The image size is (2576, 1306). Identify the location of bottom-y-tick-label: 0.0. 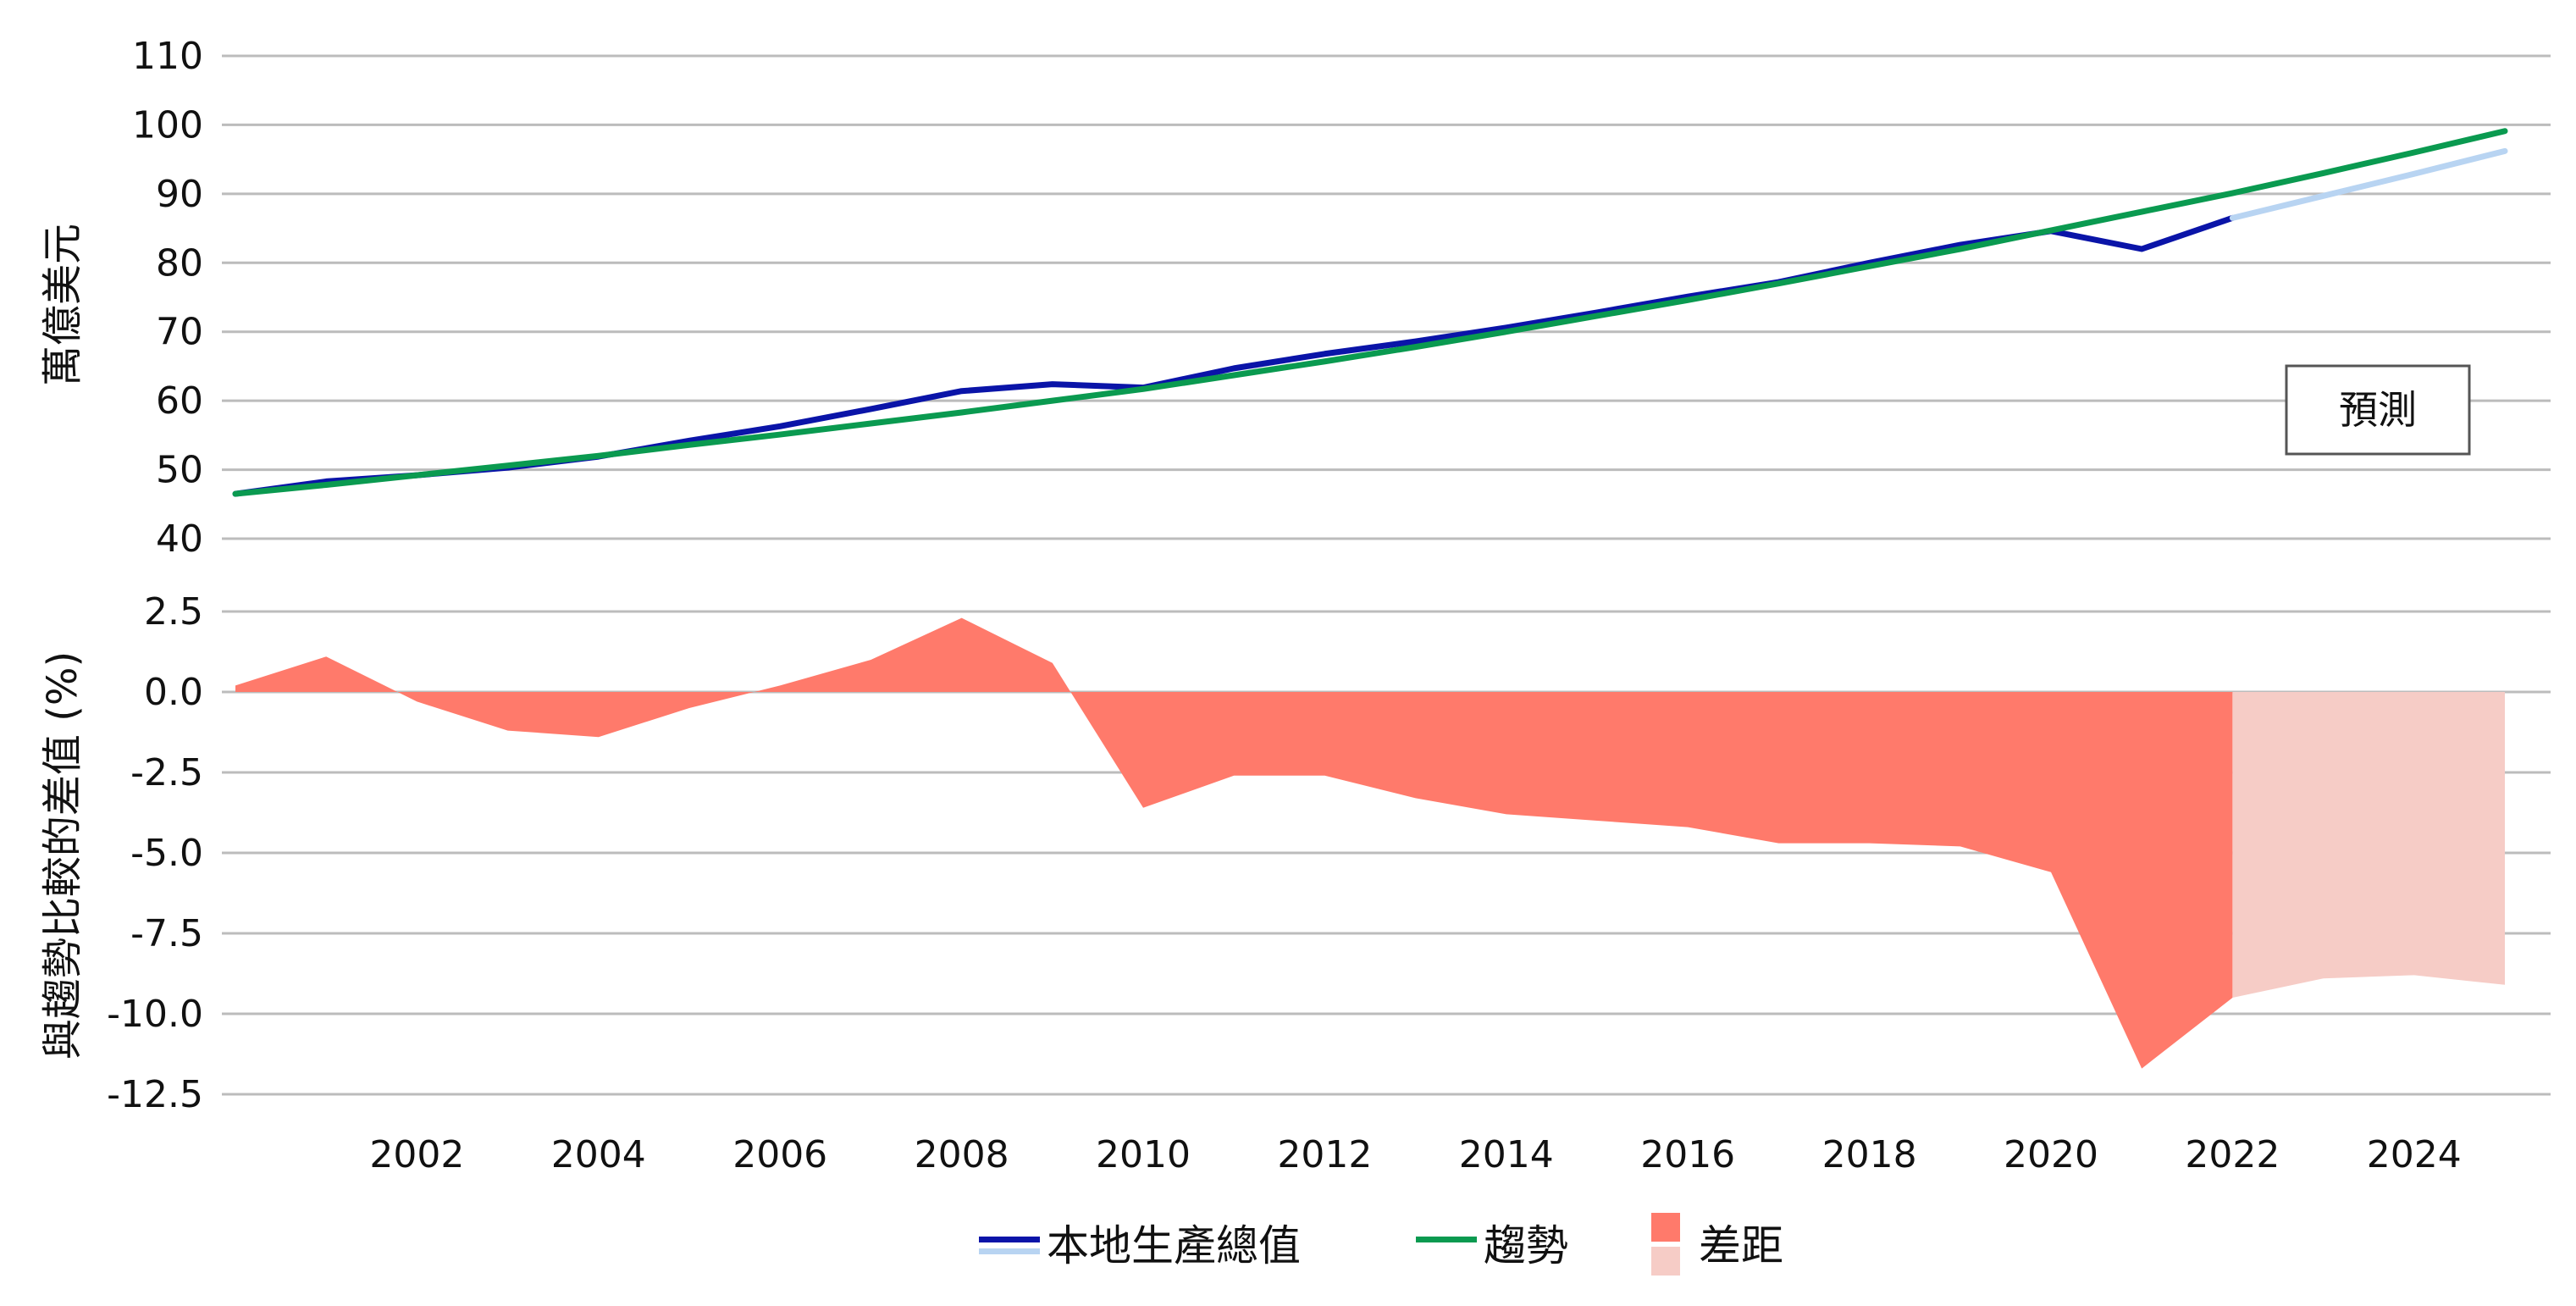
(173, 692).